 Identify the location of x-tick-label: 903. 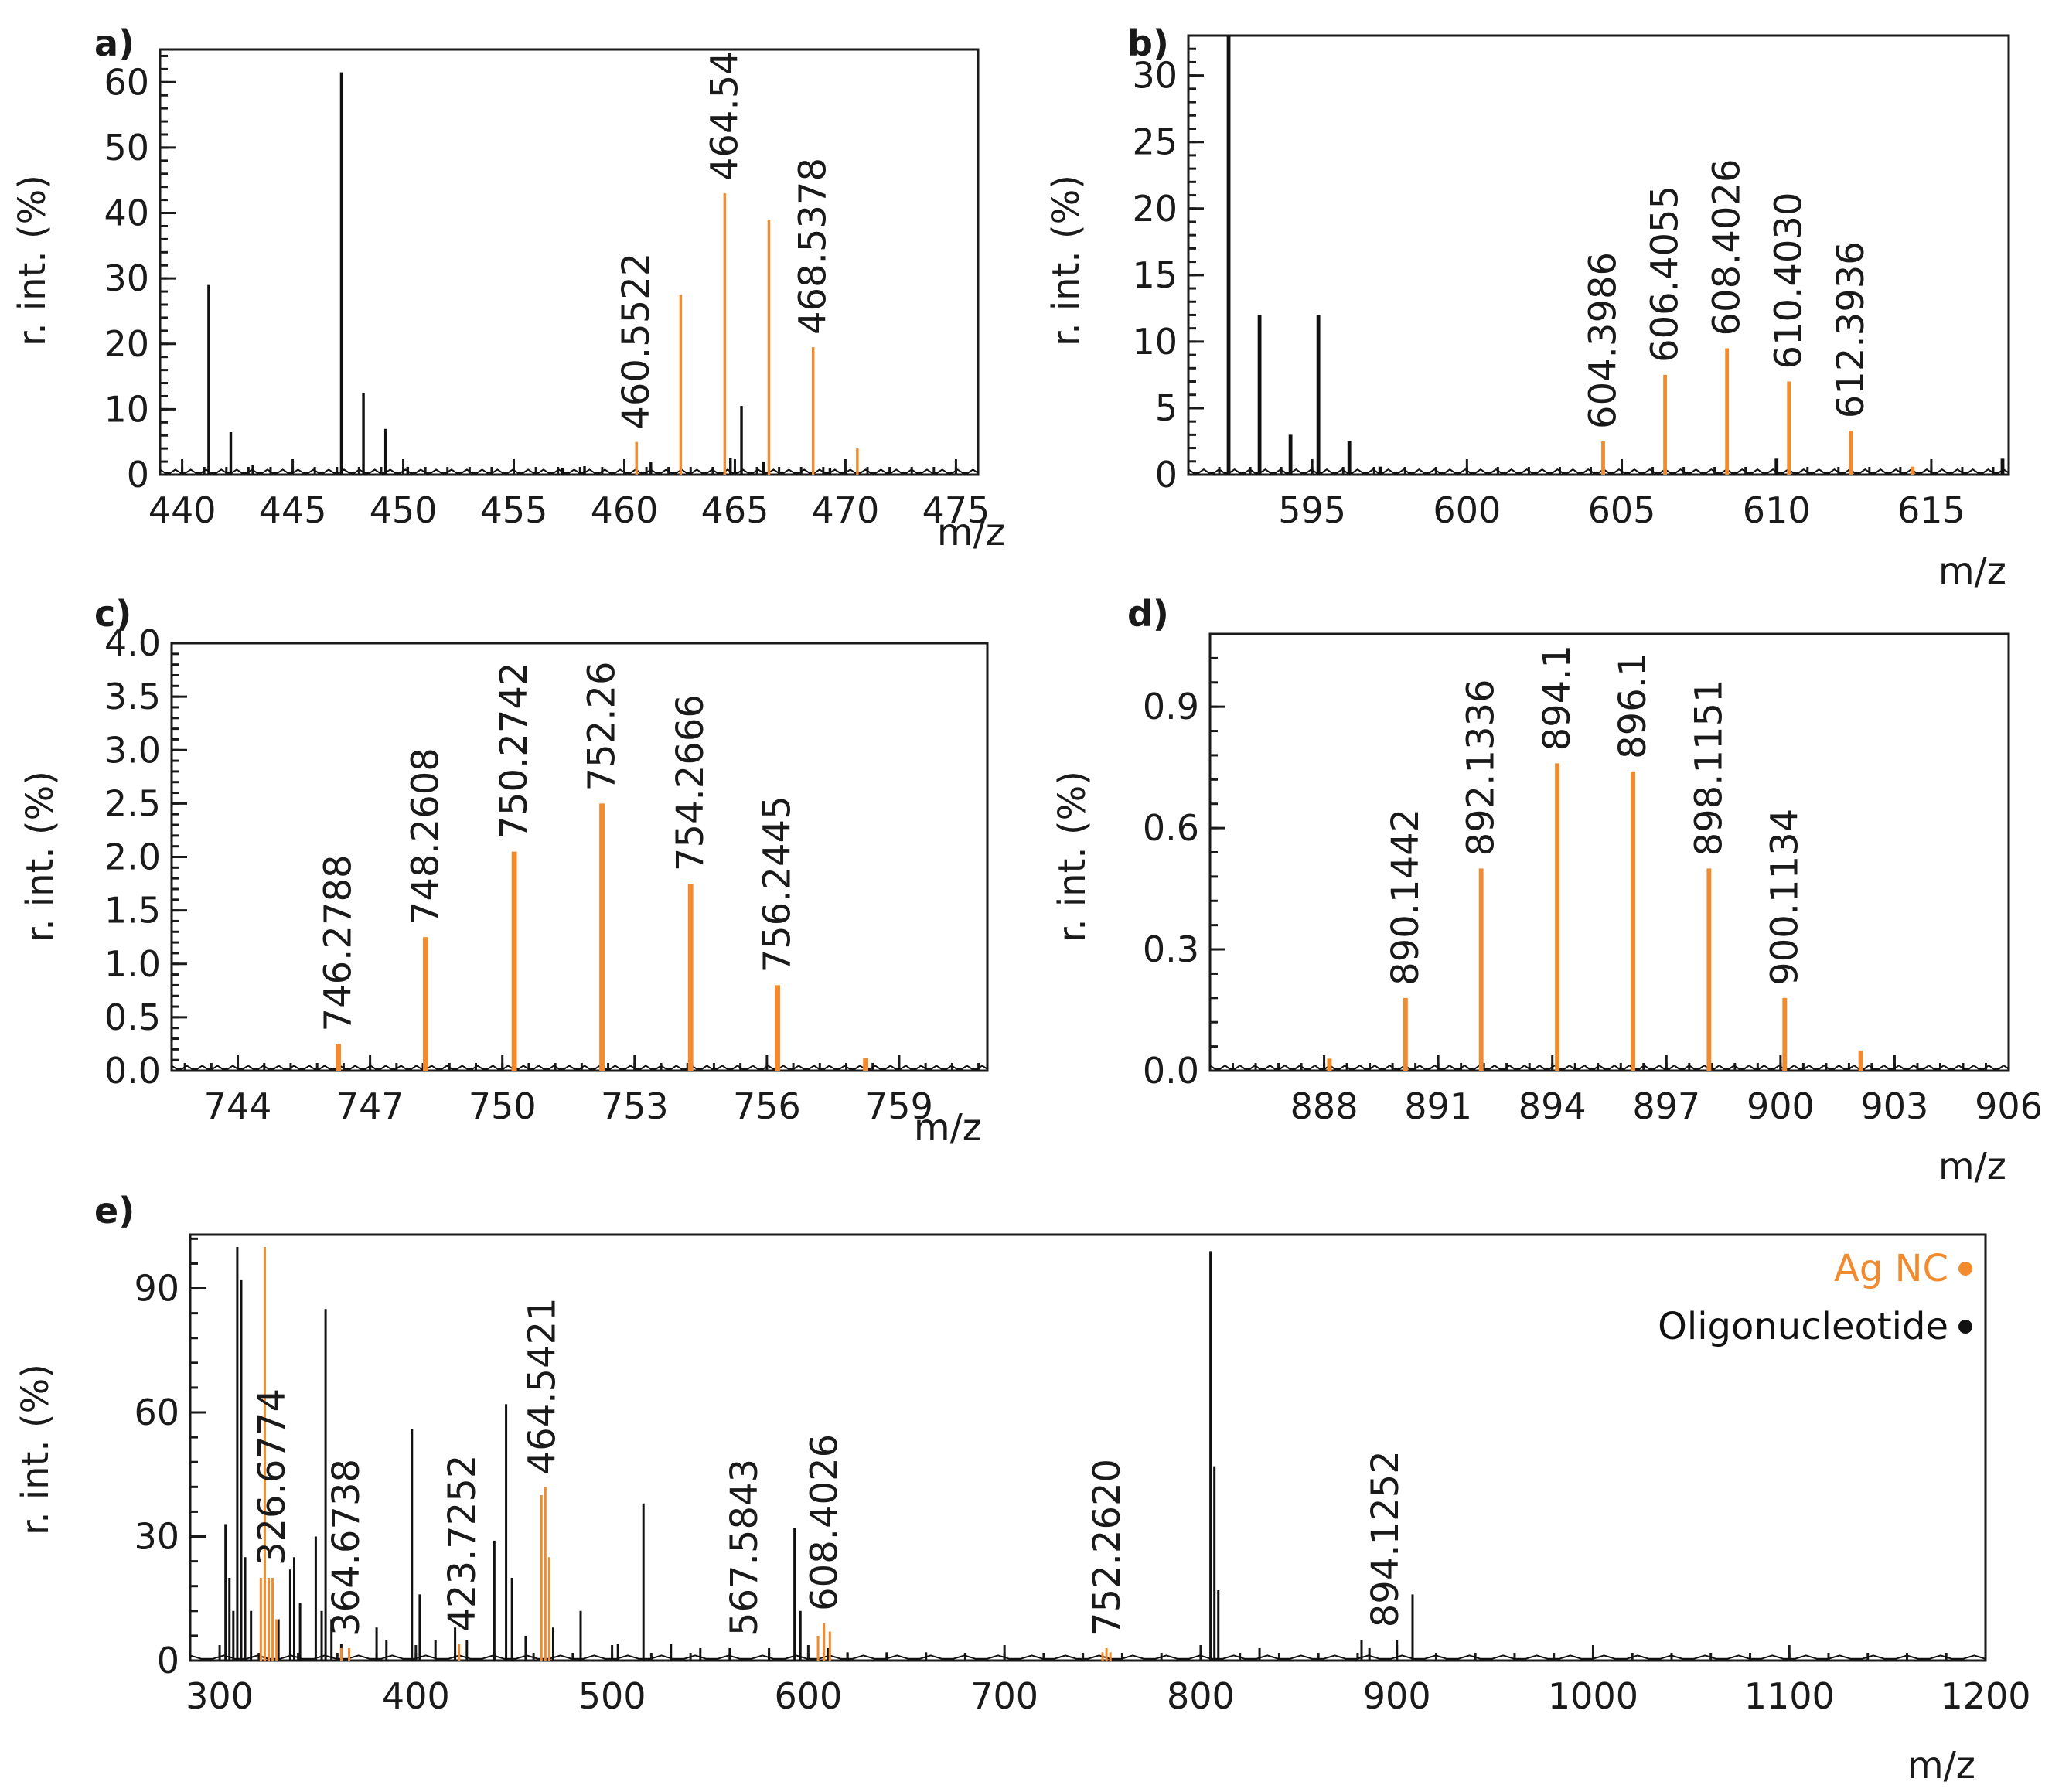
(1895, 1106).